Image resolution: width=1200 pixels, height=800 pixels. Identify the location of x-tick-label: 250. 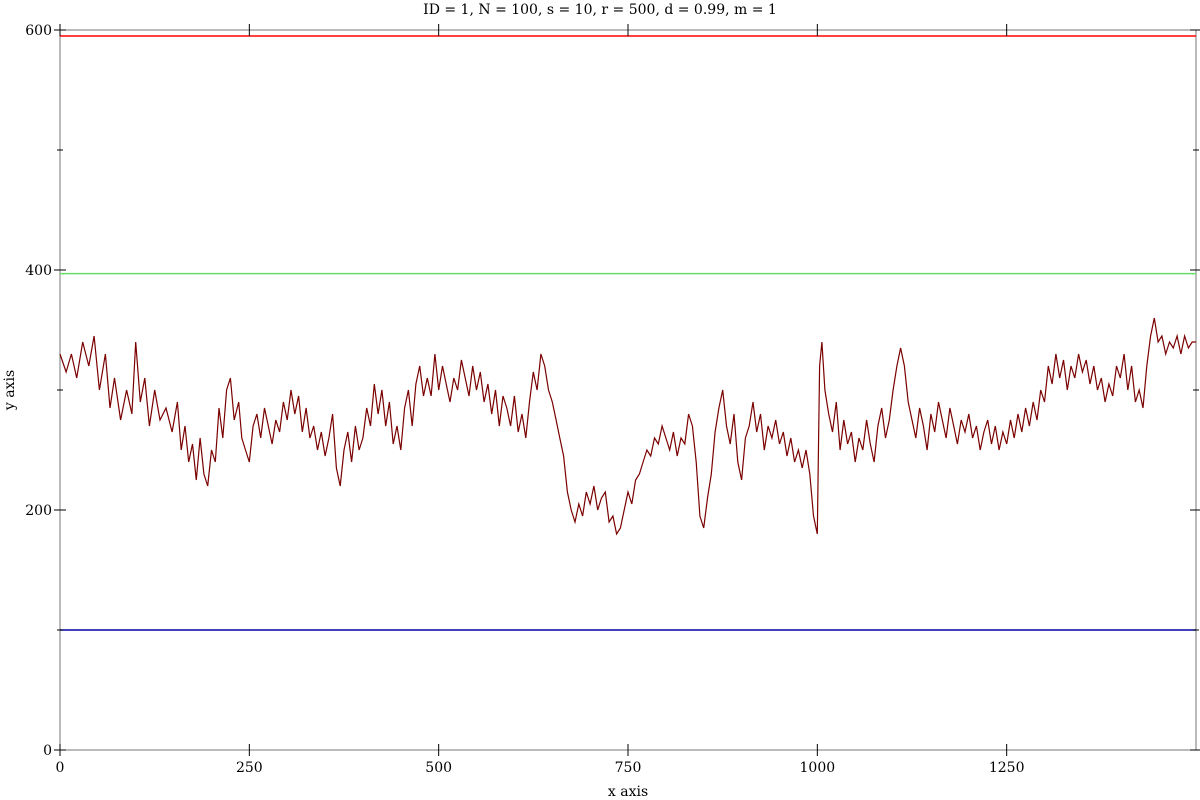
(249, 768).